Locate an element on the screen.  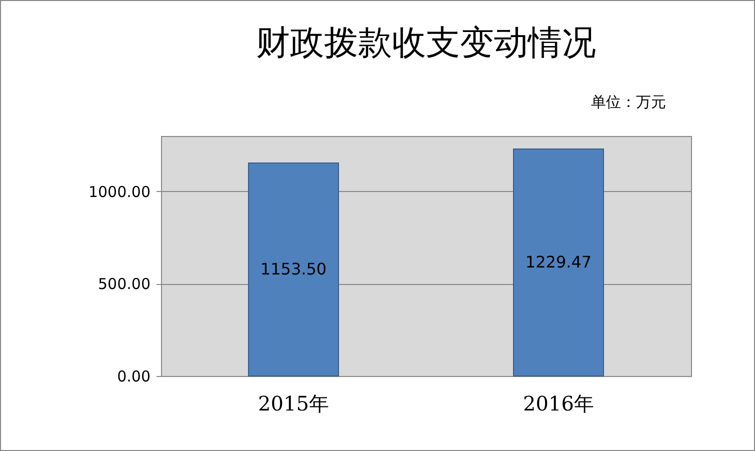
x-tick-label: 2016年 is located at coordinates (558, 404).